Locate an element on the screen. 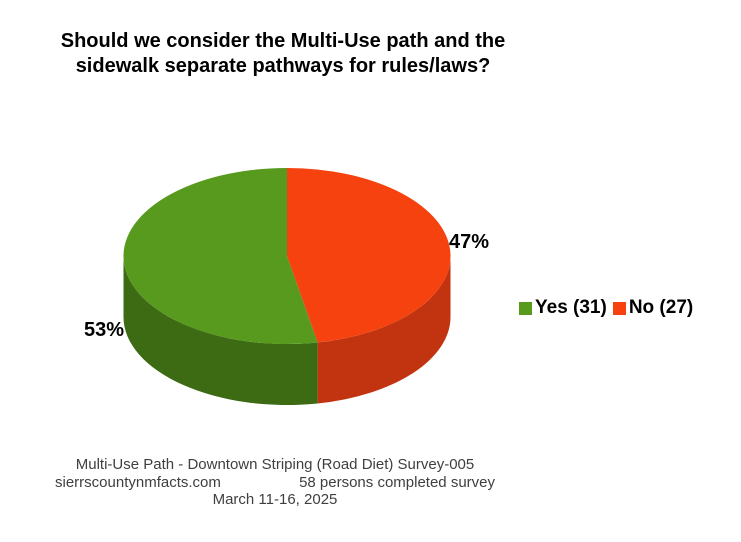 The width and height of the screenshot is (741, 542). legend-swatch-no is located at coordinates (619, 308).